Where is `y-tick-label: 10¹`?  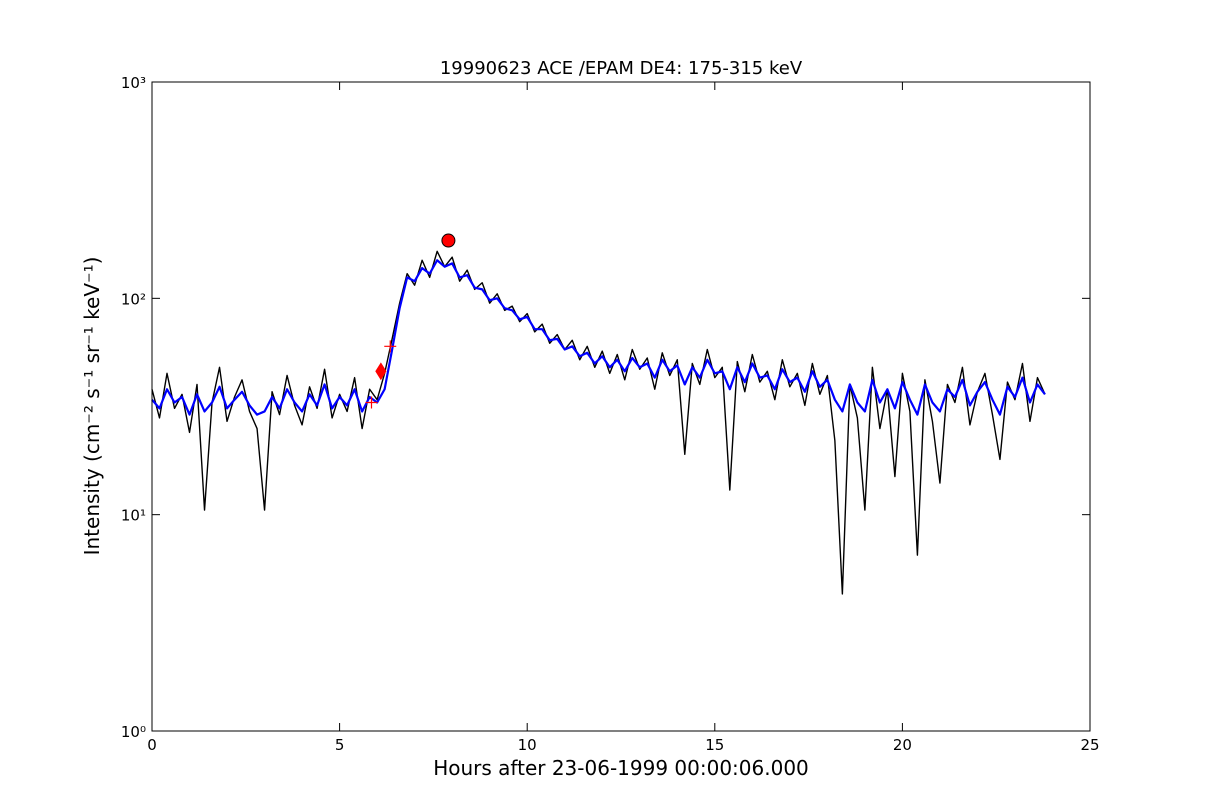 y-tick-label: 10¹ is located at coordinates (133, 516).